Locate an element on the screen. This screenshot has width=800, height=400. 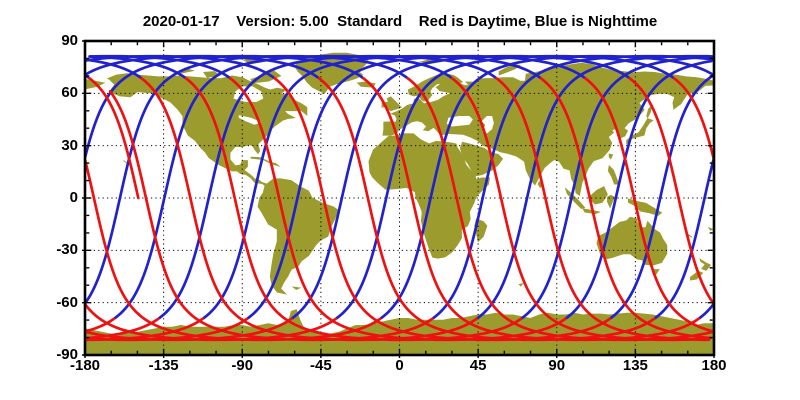
x-tick-label: -45 is located at coordinates (321, 365).